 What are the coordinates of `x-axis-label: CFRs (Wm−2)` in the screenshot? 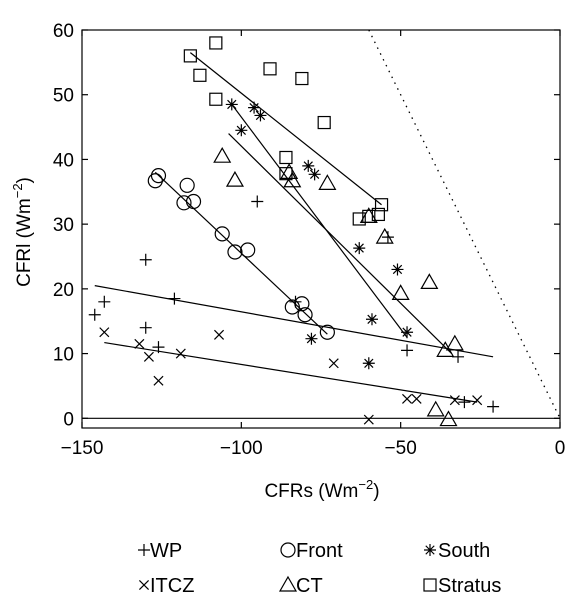 It's located at (321, 489).